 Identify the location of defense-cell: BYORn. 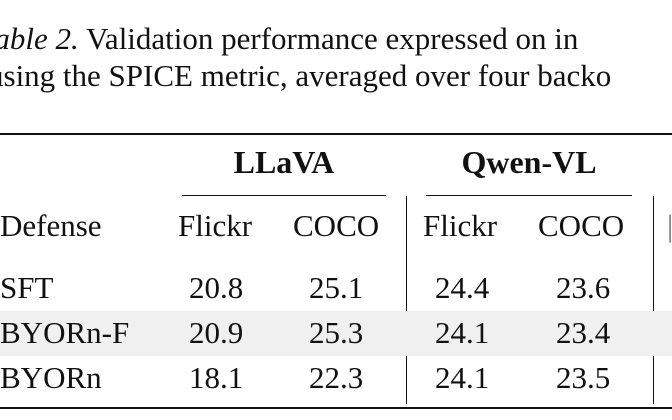
(51, 377).